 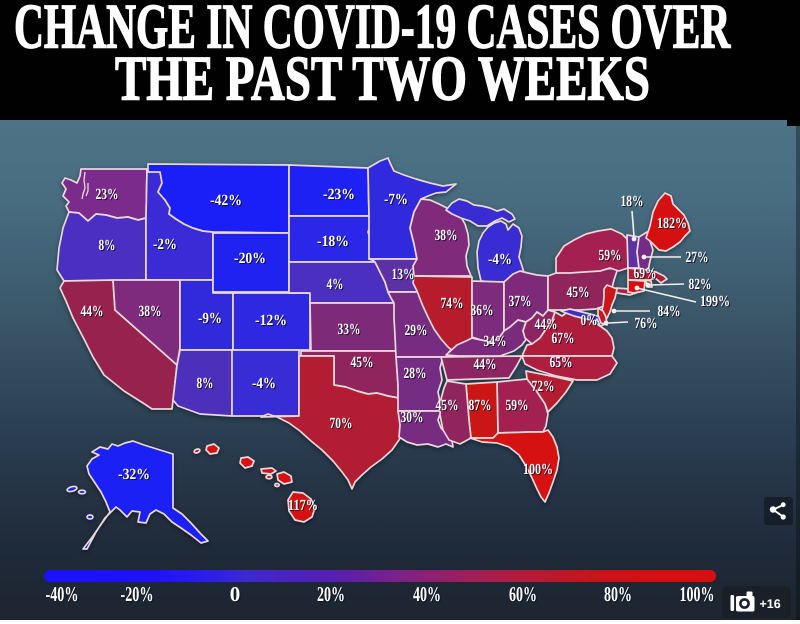 What do you see at coordinates (669, 311) in the screenshot?
I see `svg-text: 84%` at bounding box center [669, 311].